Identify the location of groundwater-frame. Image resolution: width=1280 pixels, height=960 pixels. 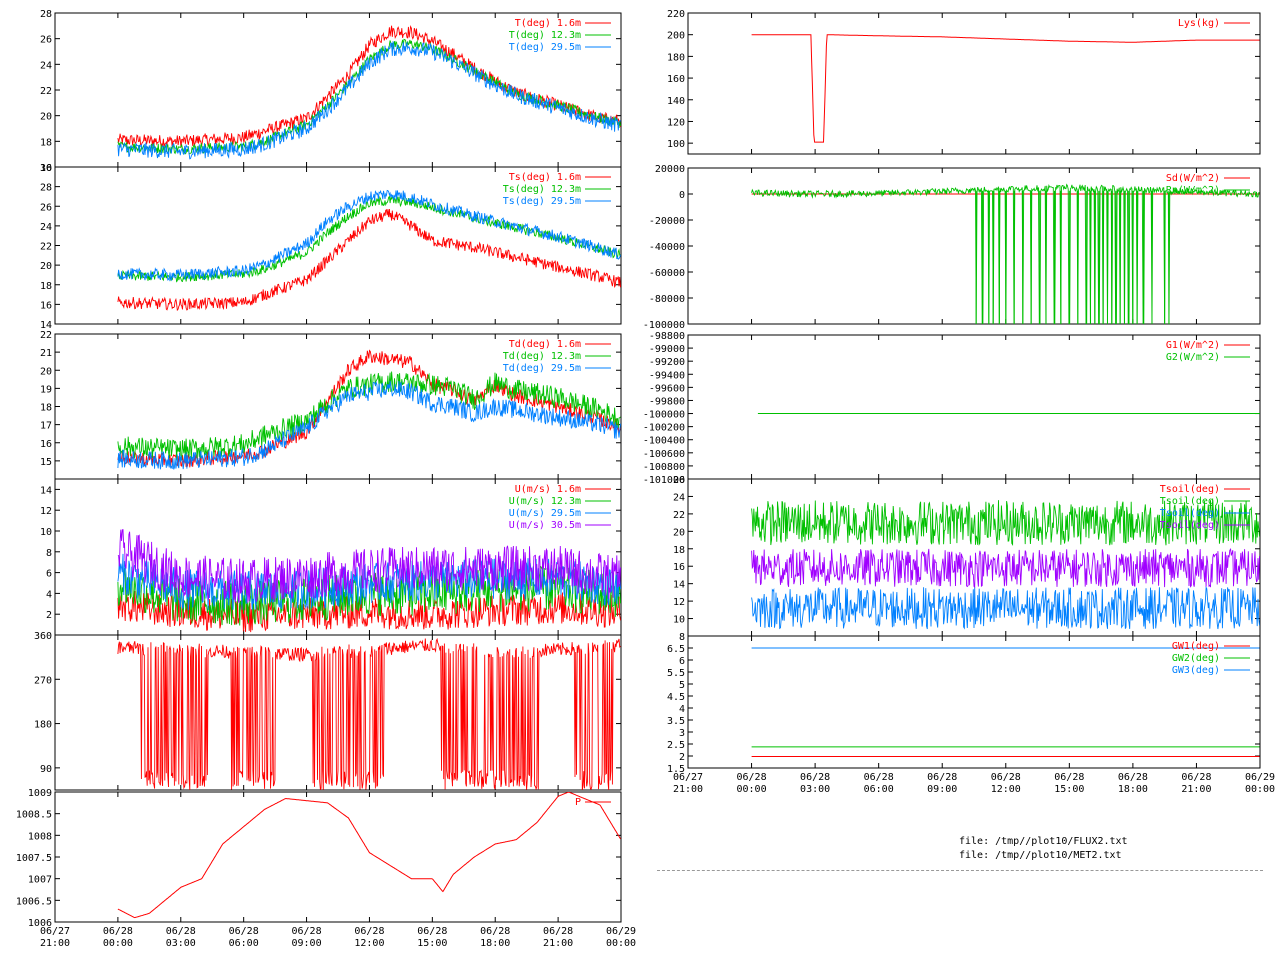
(974, 702).